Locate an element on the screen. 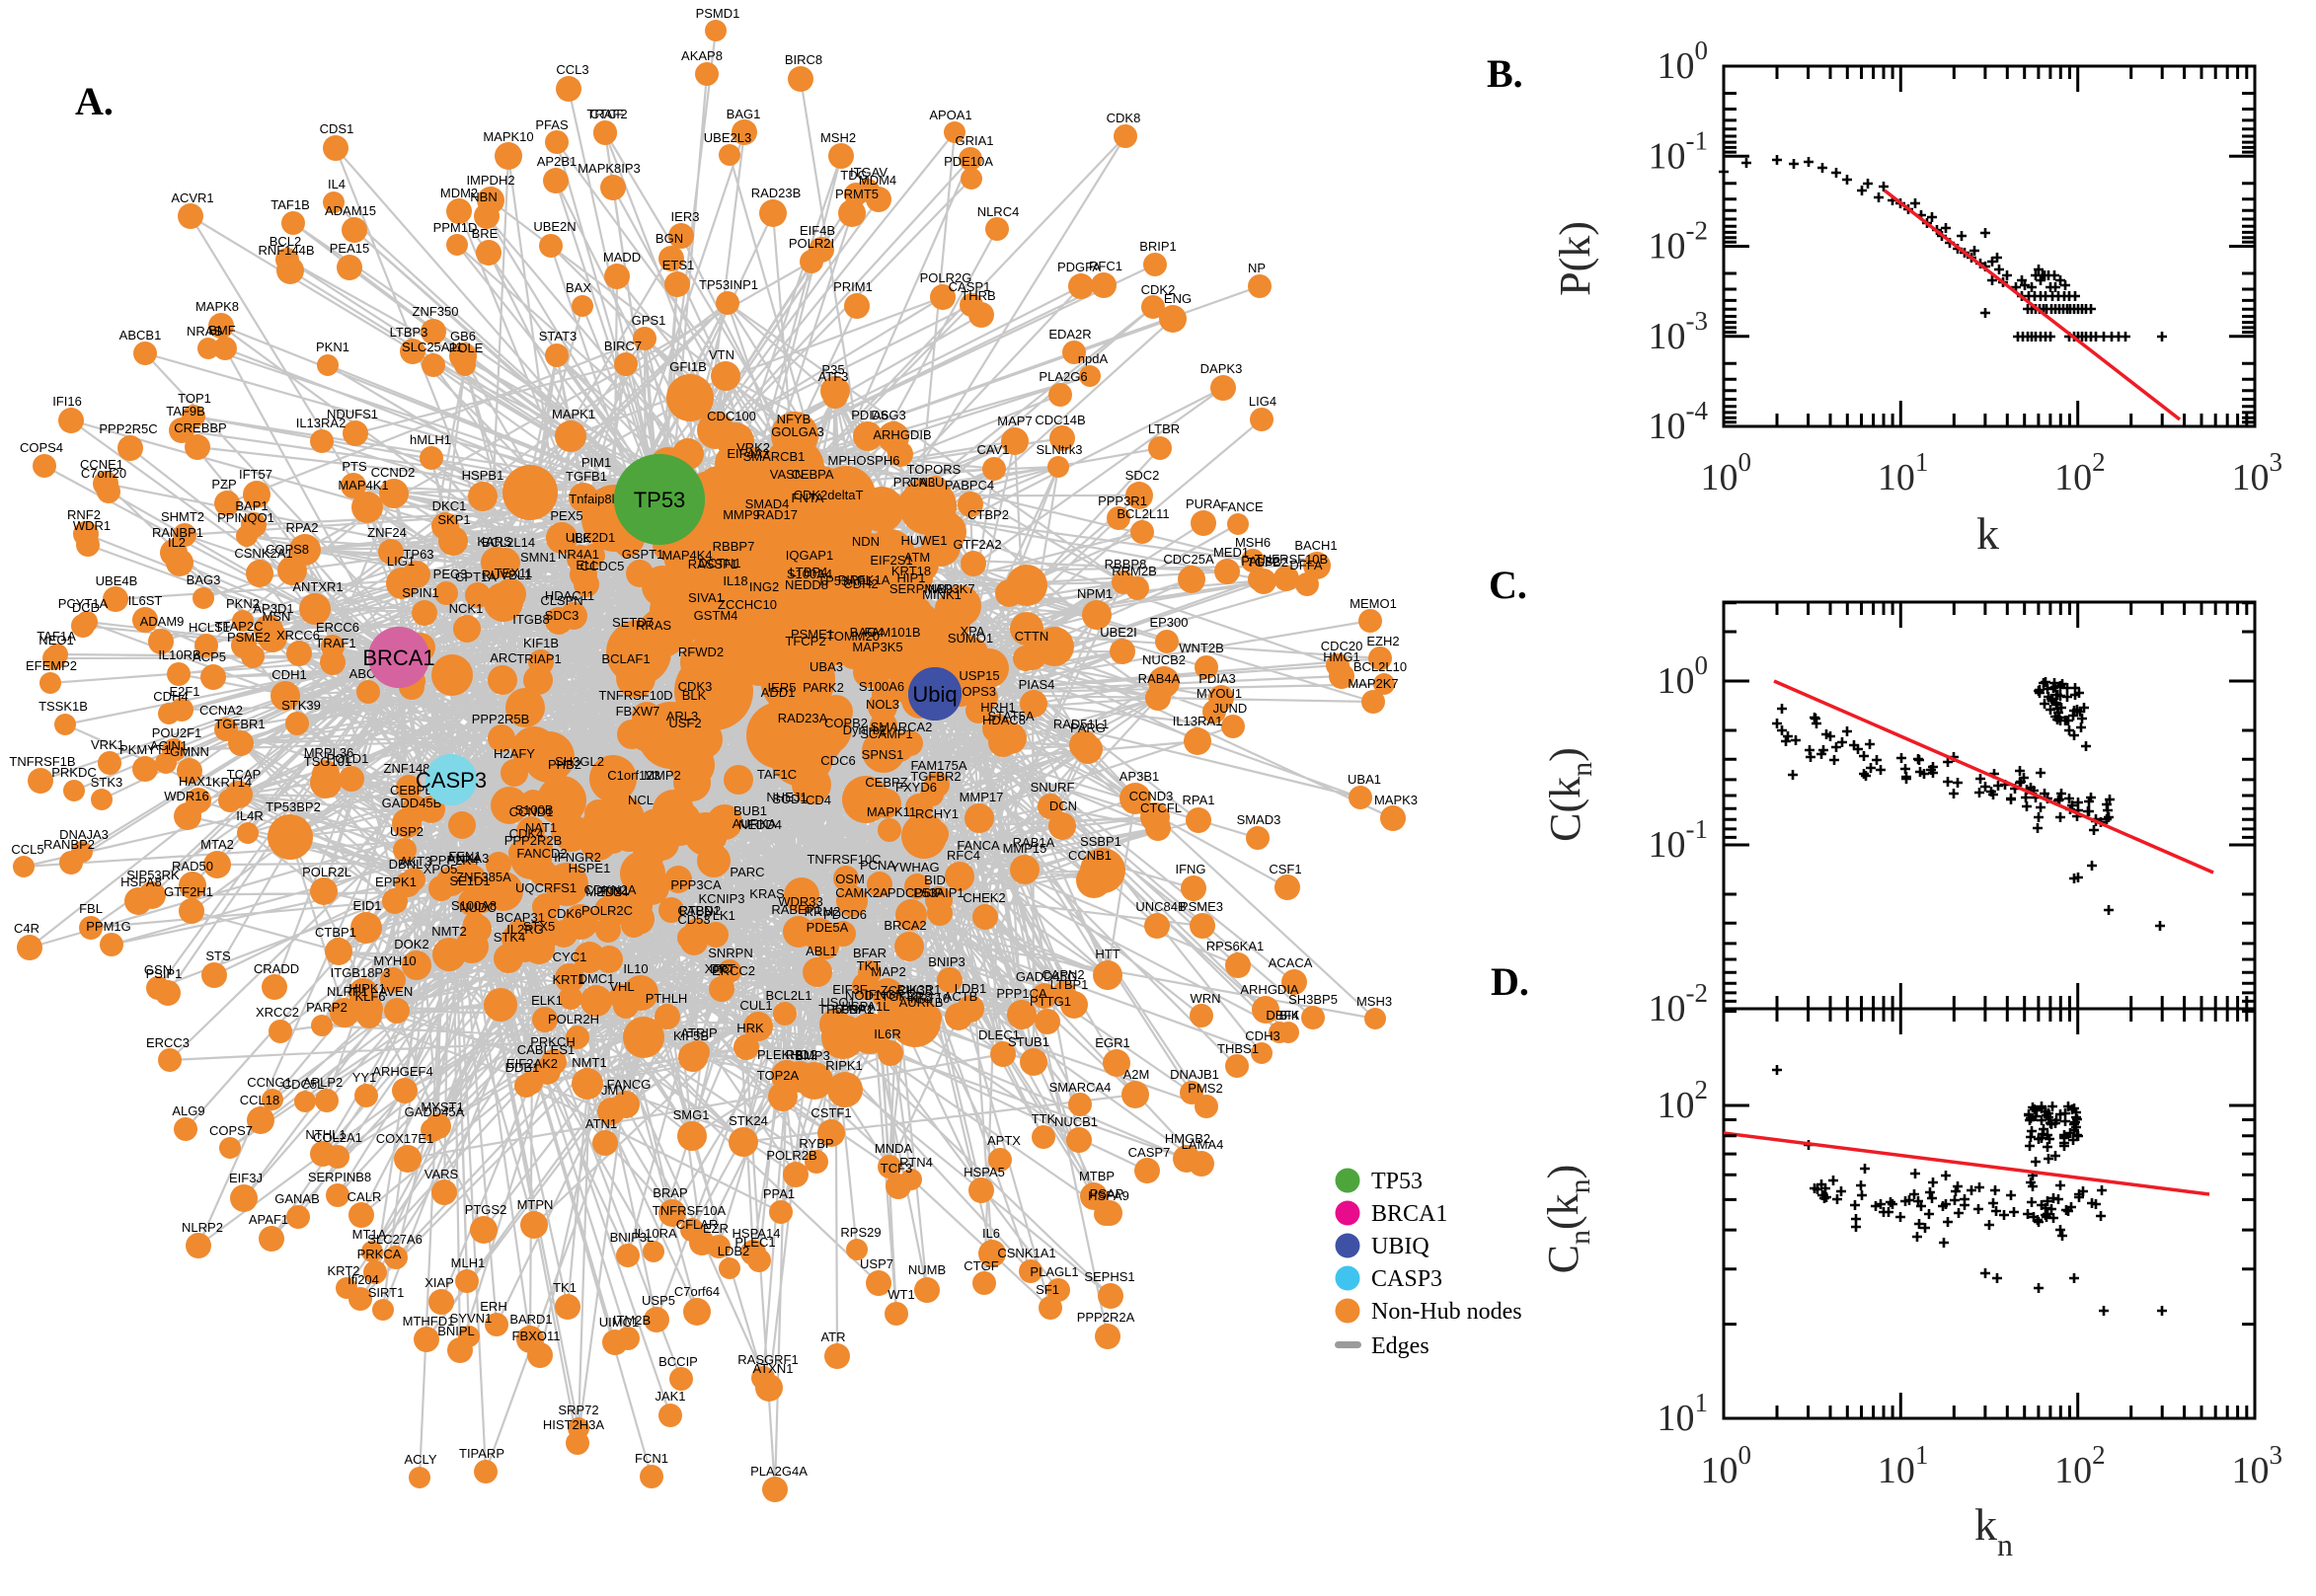 Image resolution: width=2316 pixels, height=1596 pixels. svg-text: KRAS is located at coordinates (767, 893).